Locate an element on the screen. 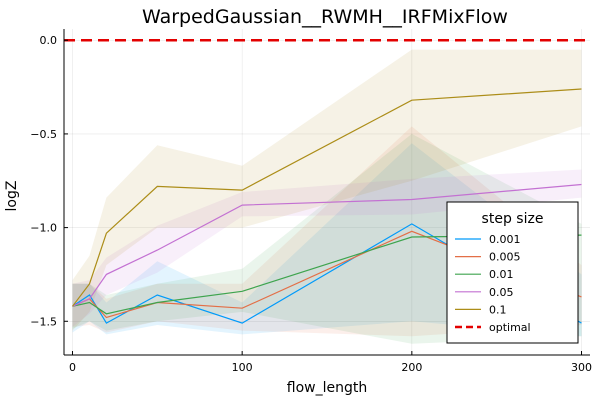 This screenshot has width=600, height=400. y-tick-label: −1.5 is located at coordinates (43, 321).